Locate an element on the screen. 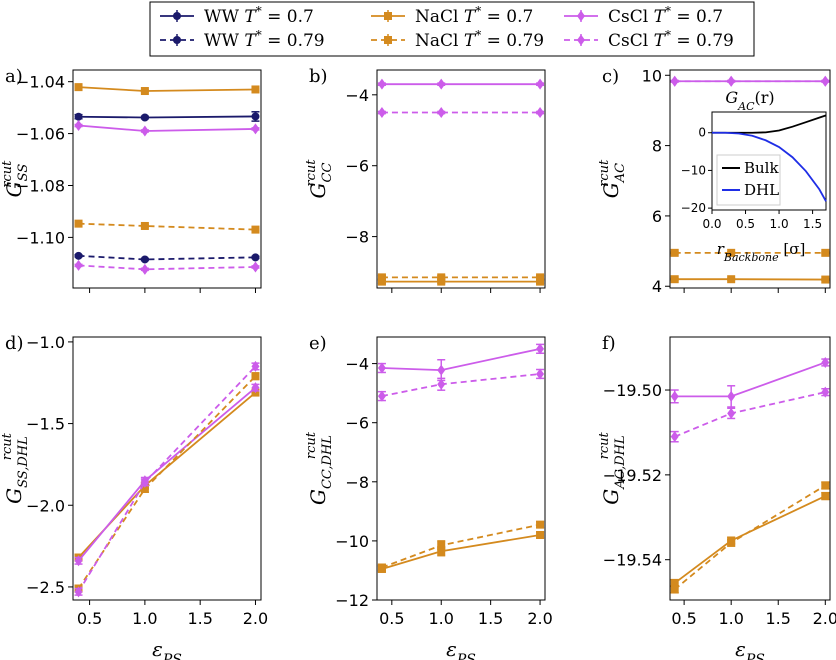 Image resolution: width=836 pixels, height=660 pixels. panel-a: a)−1.04 −1.06 −1.08 −1.10 GSSrcut is located at coordinates (131, 179).